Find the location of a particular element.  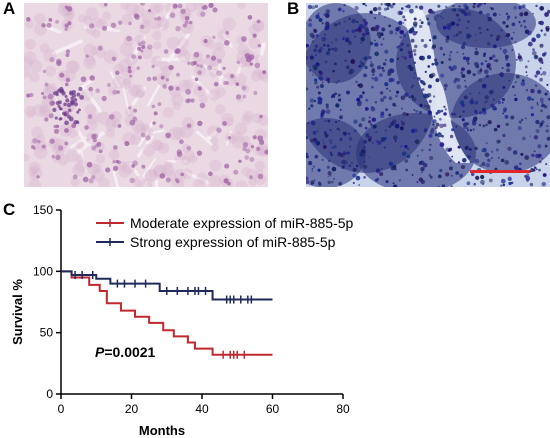

y-tick-label: 50 is located at coordinates (47, 333).